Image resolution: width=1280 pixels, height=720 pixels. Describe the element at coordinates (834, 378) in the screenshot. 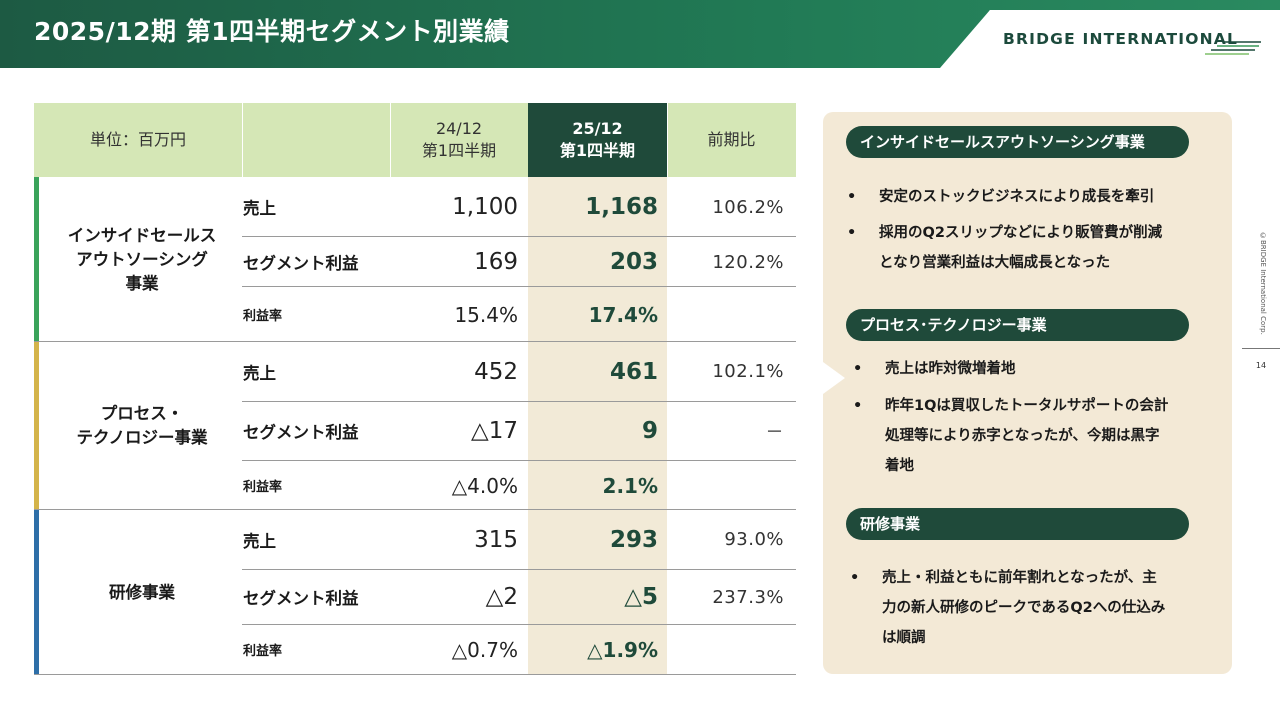

I see `panel-pointer-arrow` at that location.